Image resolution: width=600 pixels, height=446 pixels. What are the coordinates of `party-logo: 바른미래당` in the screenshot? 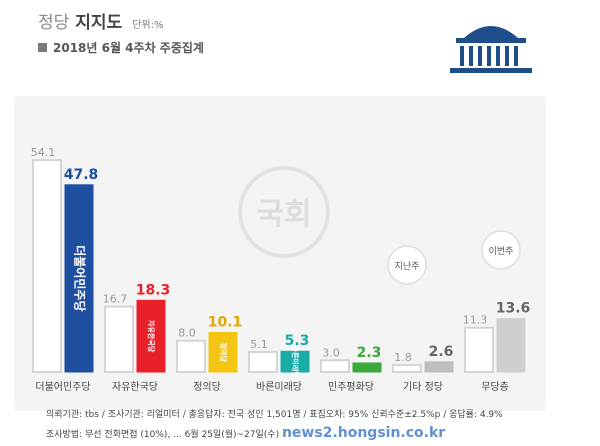 It's located at (295, 362).